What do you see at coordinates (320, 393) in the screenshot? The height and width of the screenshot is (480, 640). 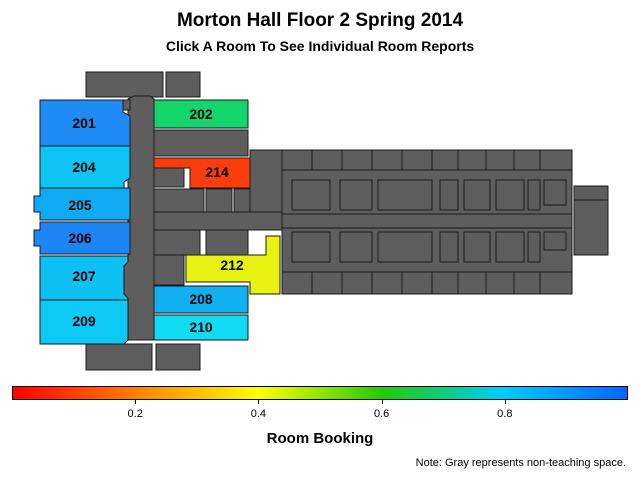 I see `room-booking-colorbar` at bounding box center [320, 393].